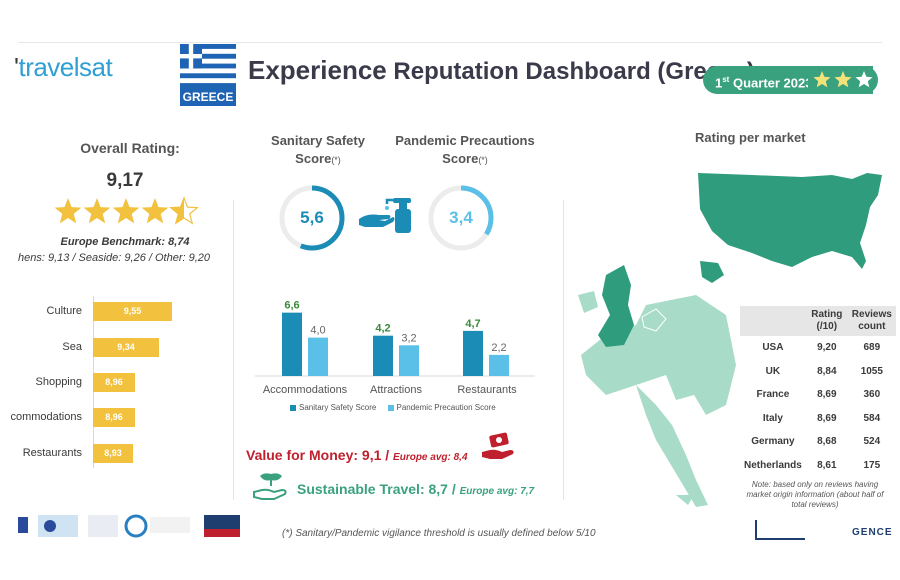  What do you see at coordinates (872, 348) in the screenshot?
I see `market-reviews: 689` at bounding box center [872, 348].